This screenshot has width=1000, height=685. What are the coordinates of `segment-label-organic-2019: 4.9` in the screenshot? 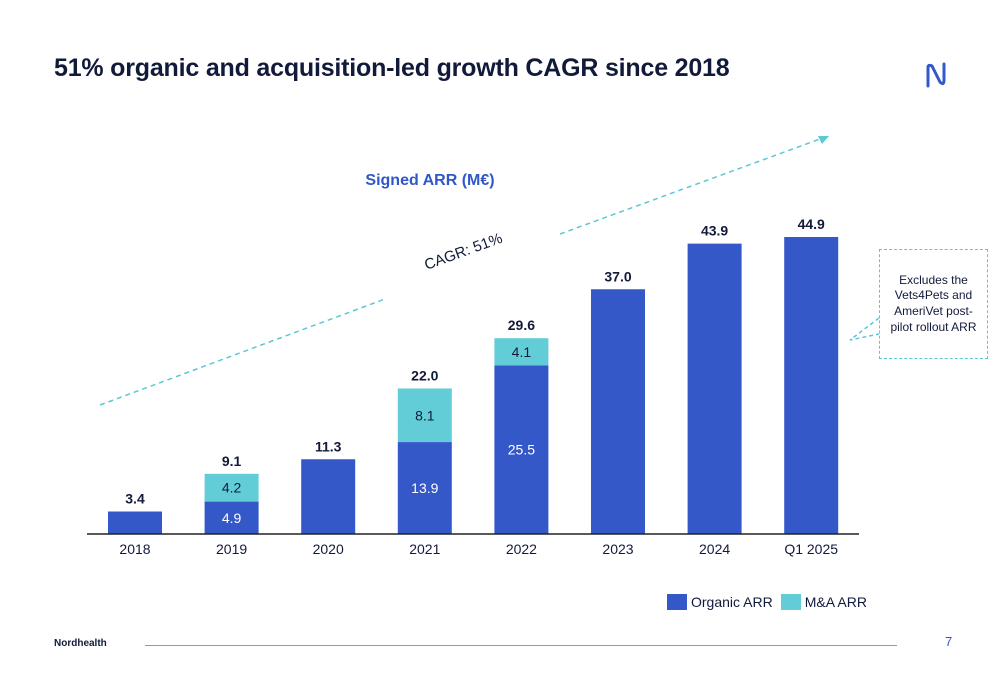 It's located at (232, 518).